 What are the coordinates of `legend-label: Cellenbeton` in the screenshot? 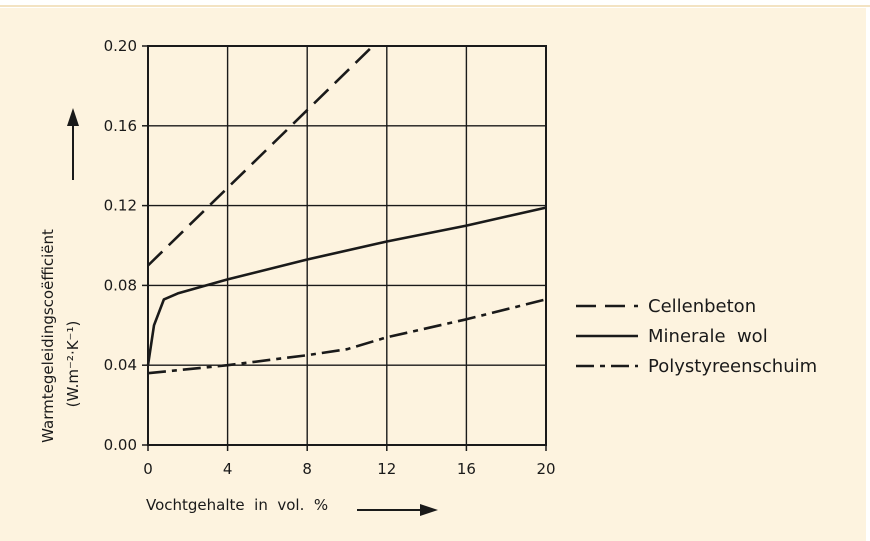 It's located at (702, 306).